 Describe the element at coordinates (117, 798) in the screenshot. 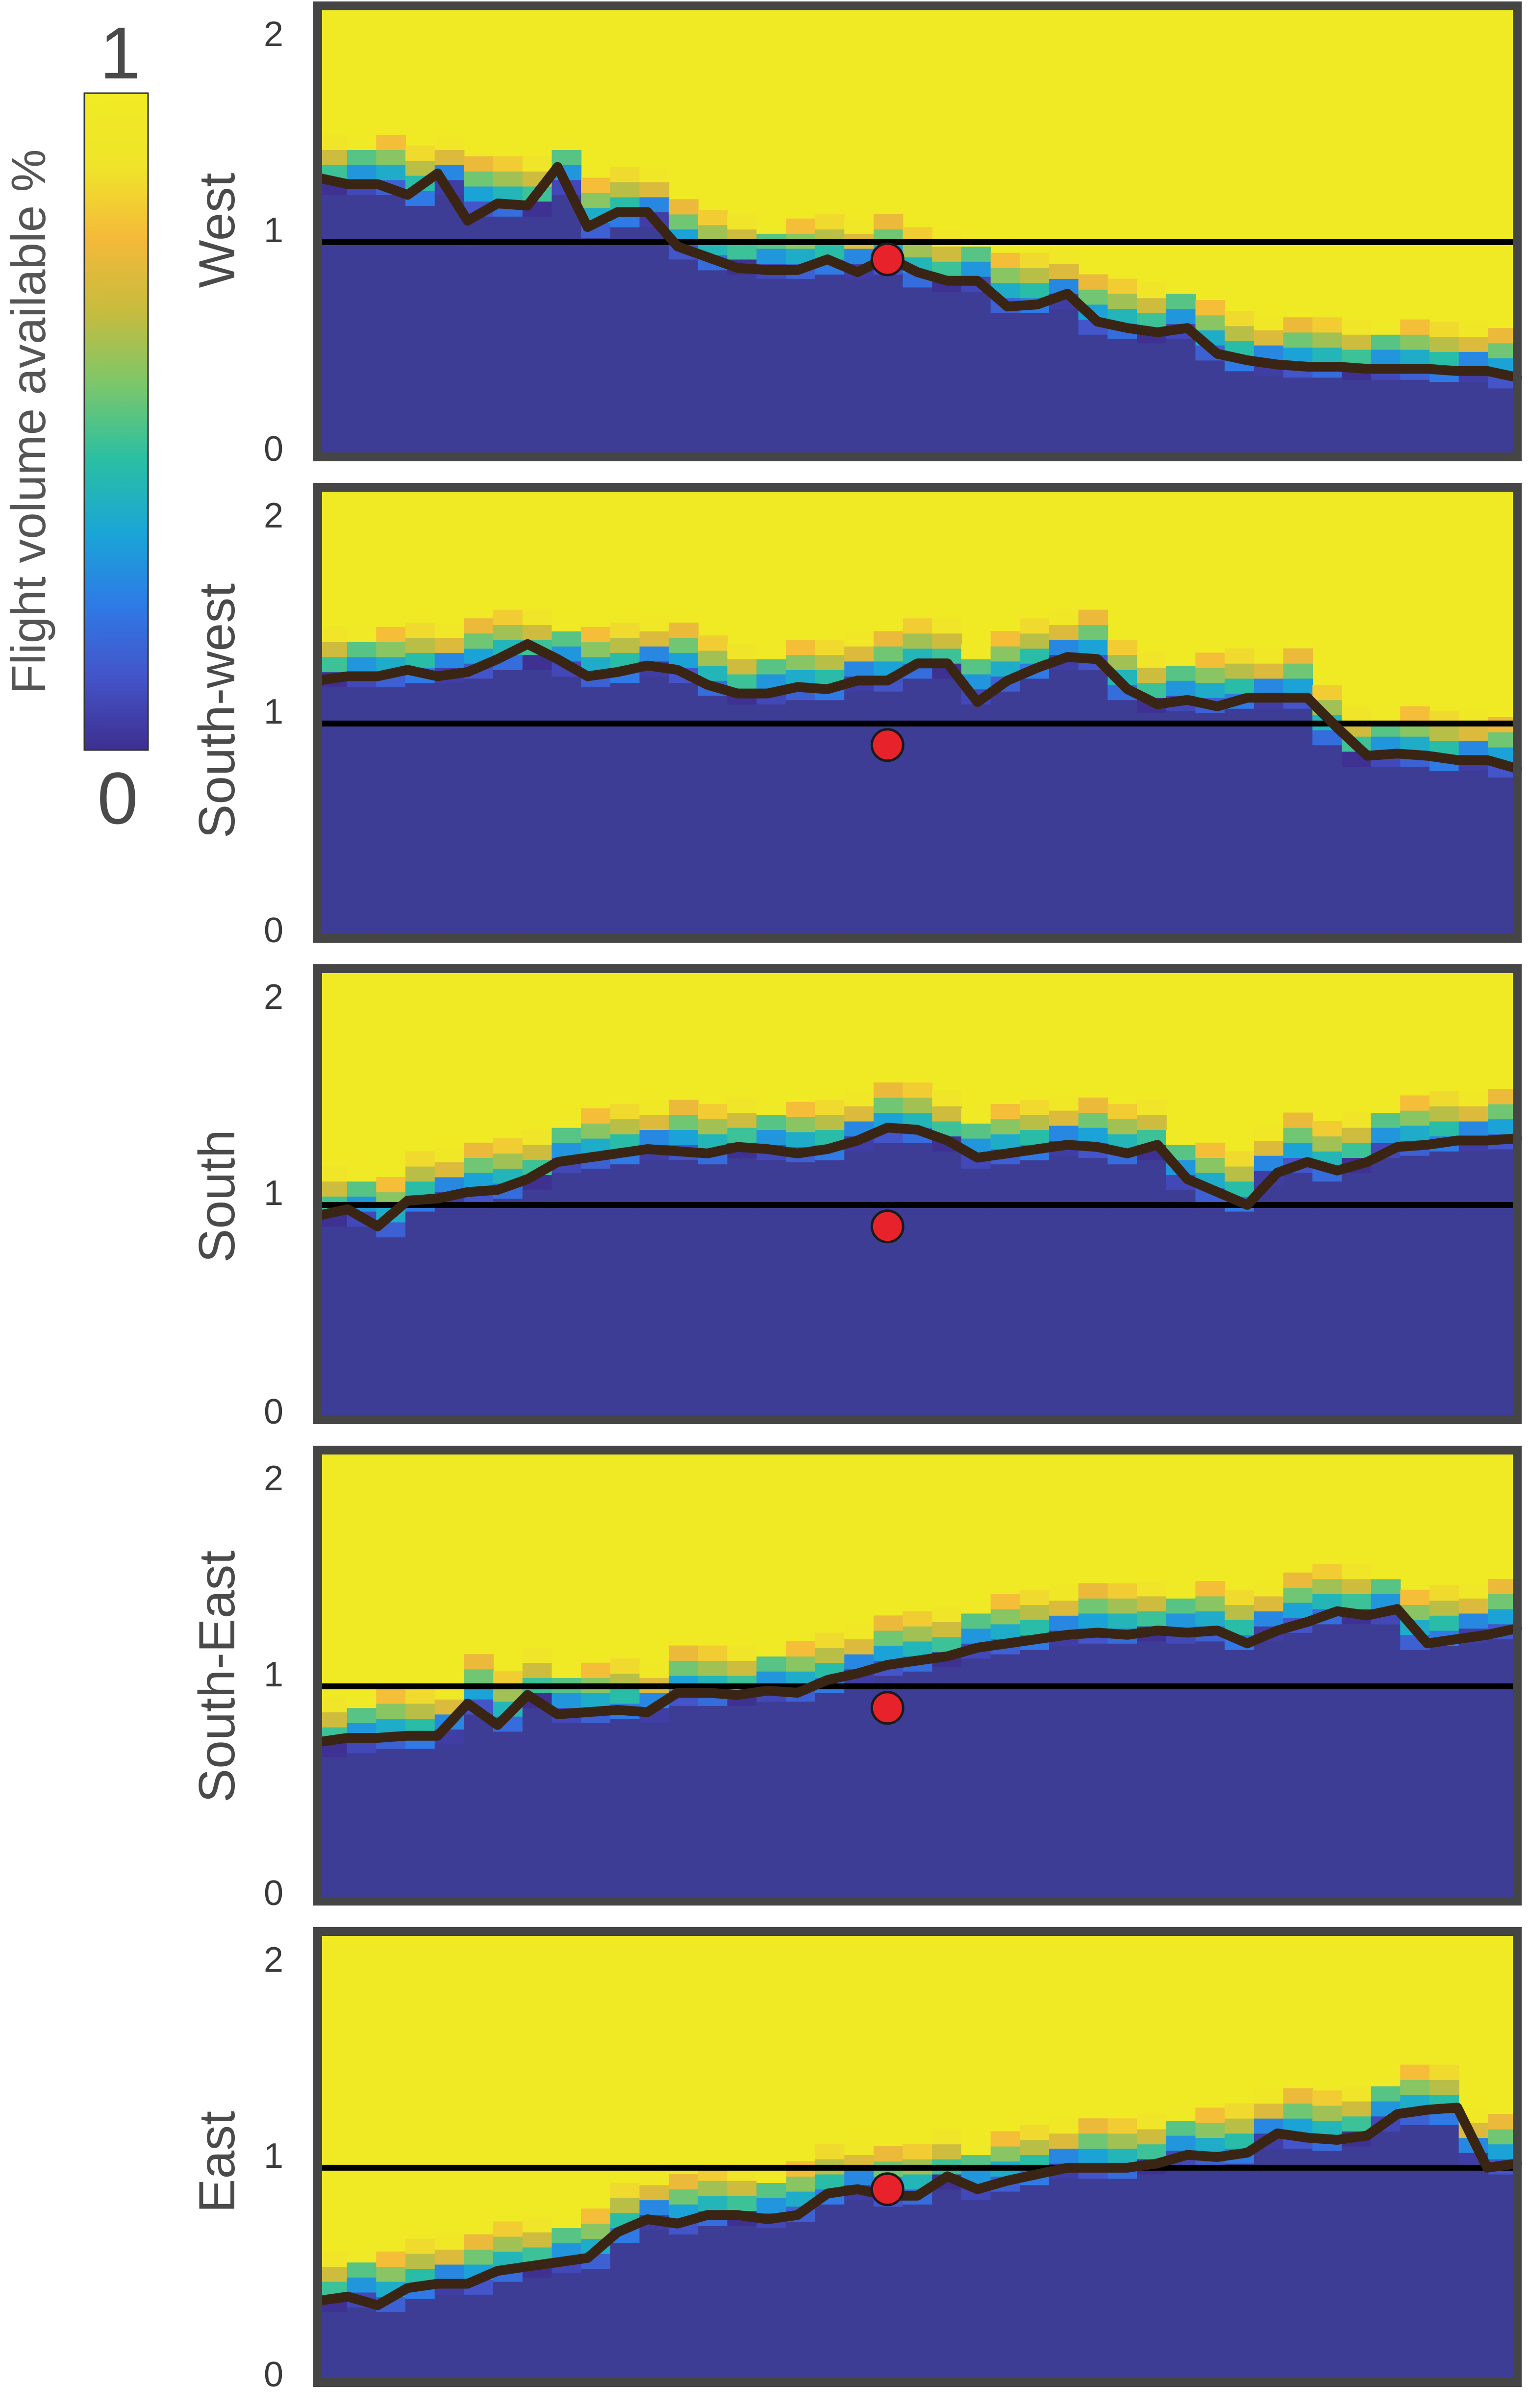

I see `colorbar-min-label: 0` at that location.